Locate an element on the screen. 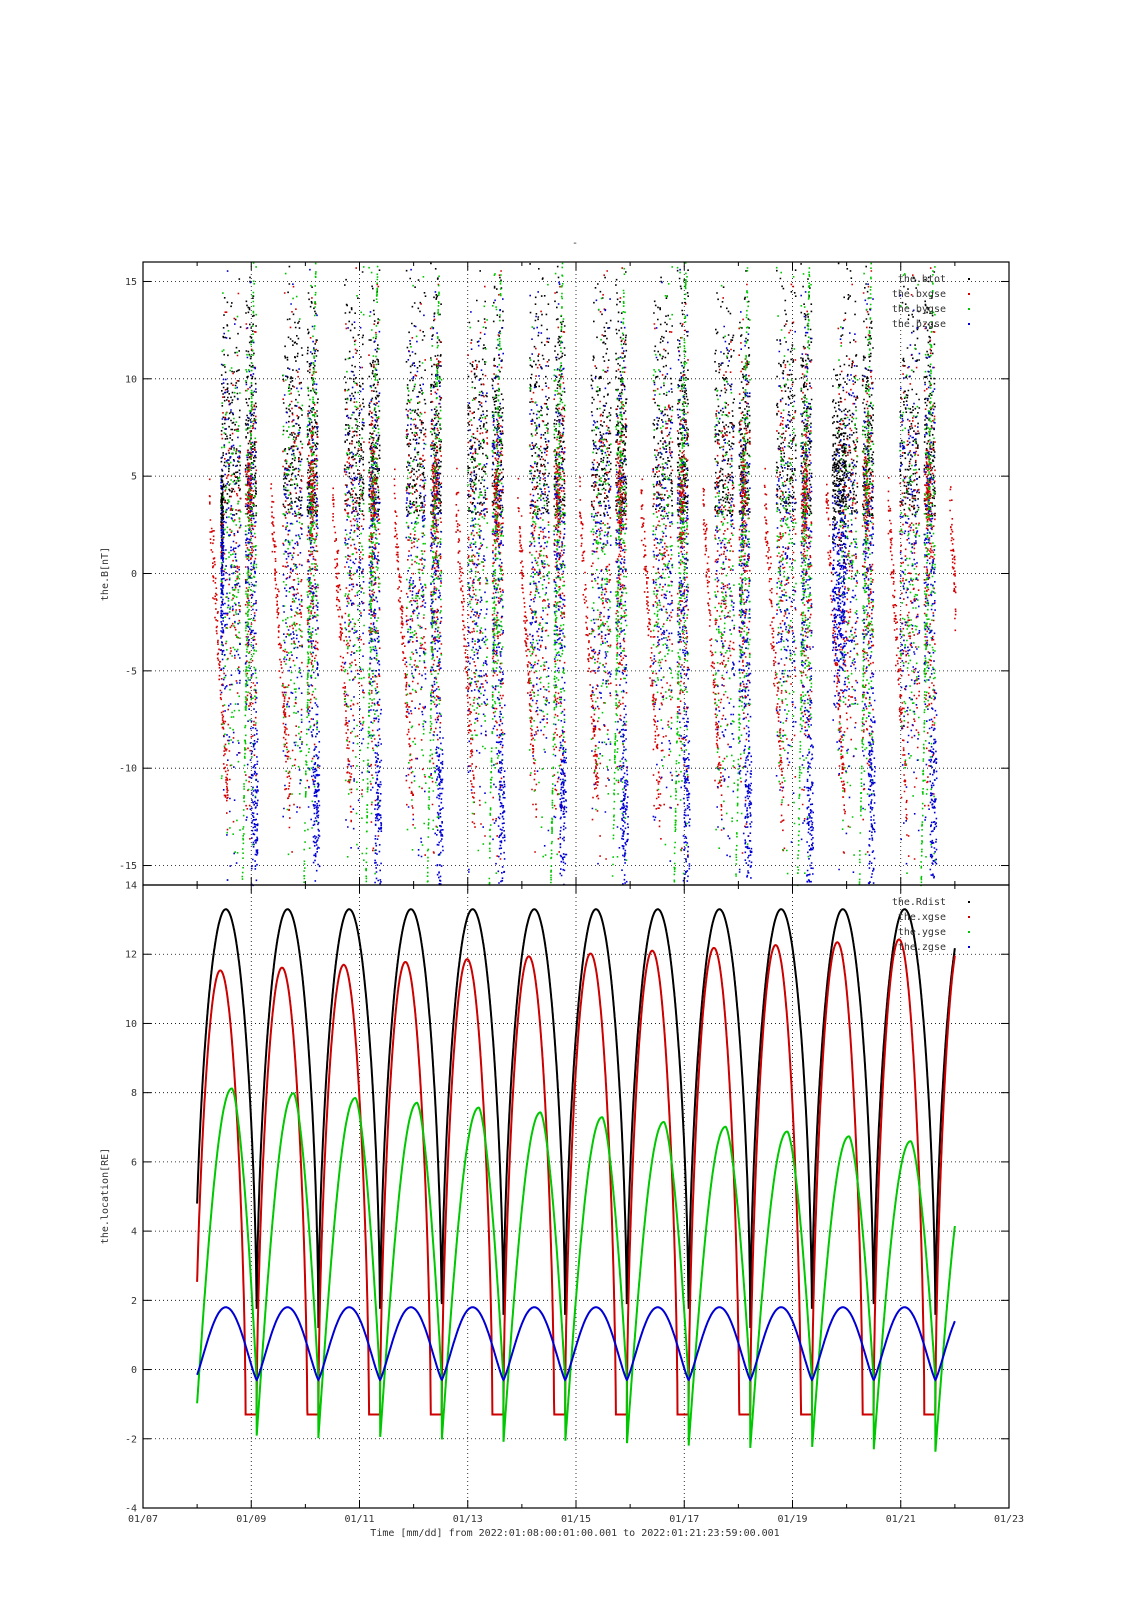  bottom-legend: the.Rdist the.xgse the.ygse the.zgse is located at coordinates (931, 925).